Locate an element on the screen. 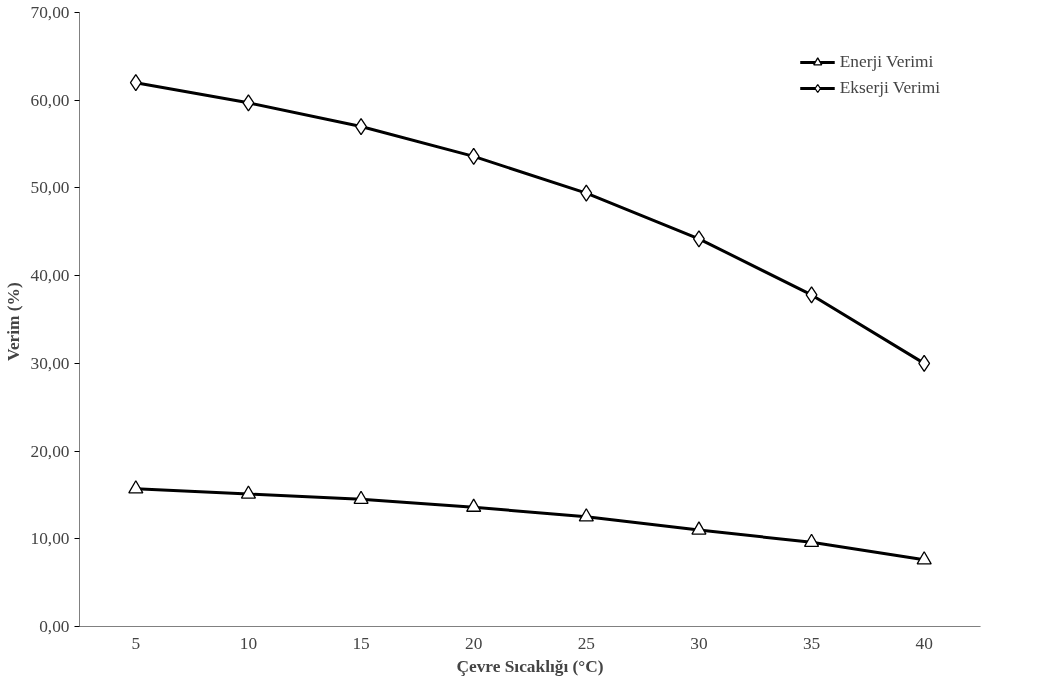  x-tick-label: 25 is located at coordinates (586, 643).